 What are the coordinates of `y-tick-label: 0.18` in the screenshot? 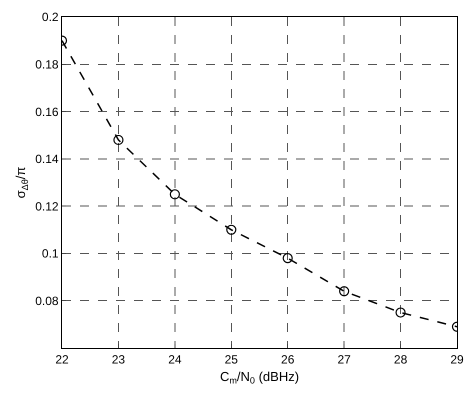 It's located at (47, 64).